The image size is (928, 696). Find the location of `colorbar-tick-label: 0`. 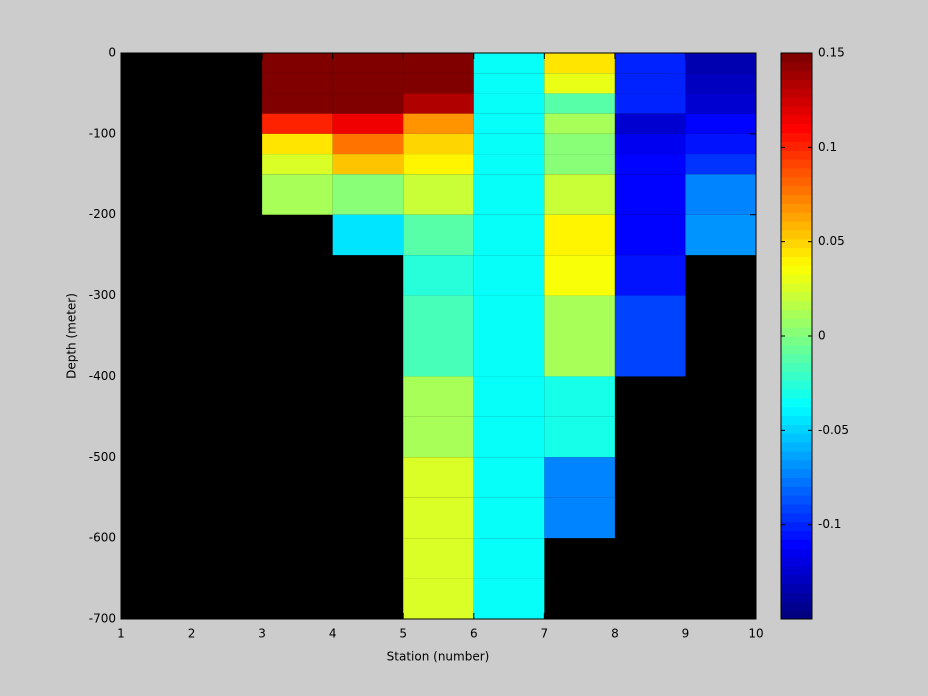

colorbar-tick-label: 0 is located at coordinates (822, 336).